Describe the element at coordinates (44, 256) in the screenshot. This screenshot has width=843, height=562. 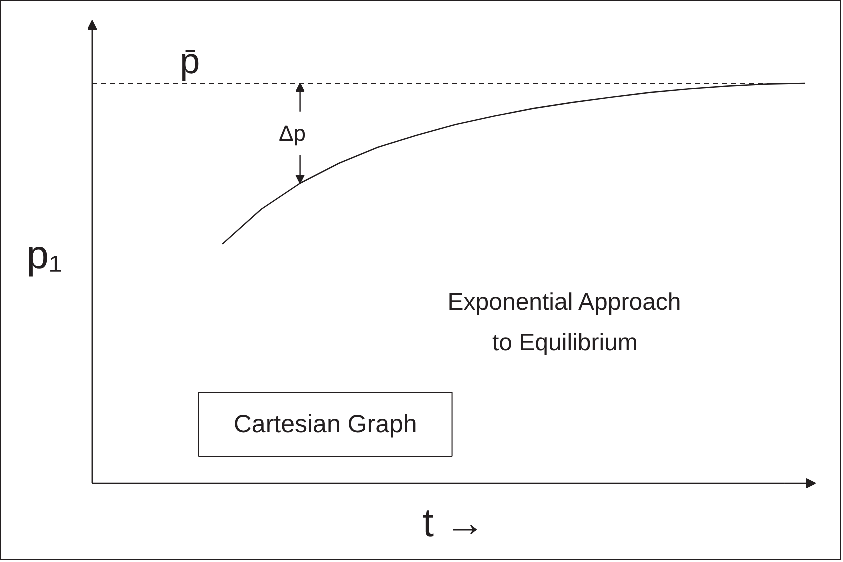
I see `y-axis-title: p₁` at that location.